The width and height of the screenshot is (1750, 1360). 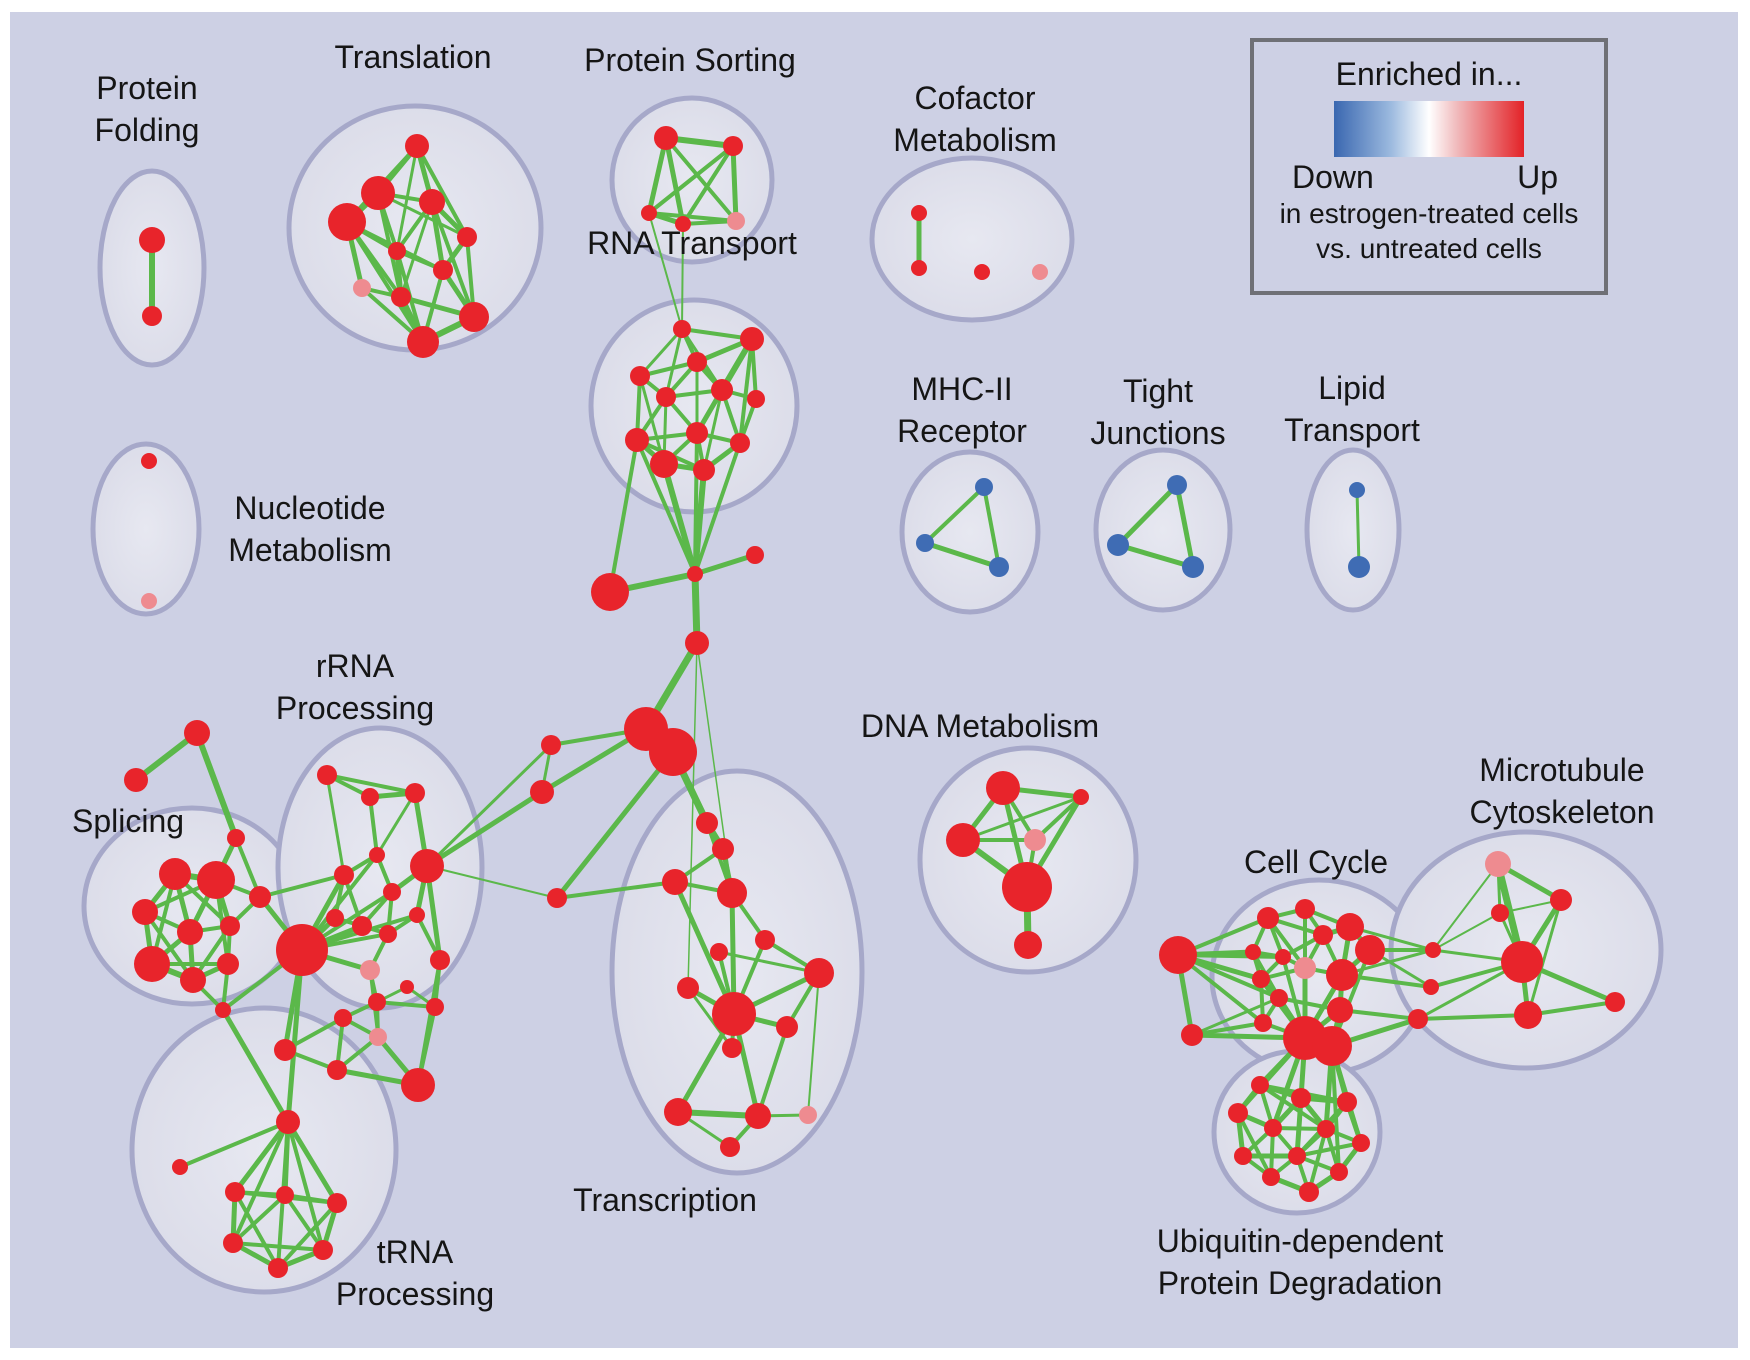 I want to click on cluster-label-micro-line1: Cytoskeleton, so click(x=1562, y=812).